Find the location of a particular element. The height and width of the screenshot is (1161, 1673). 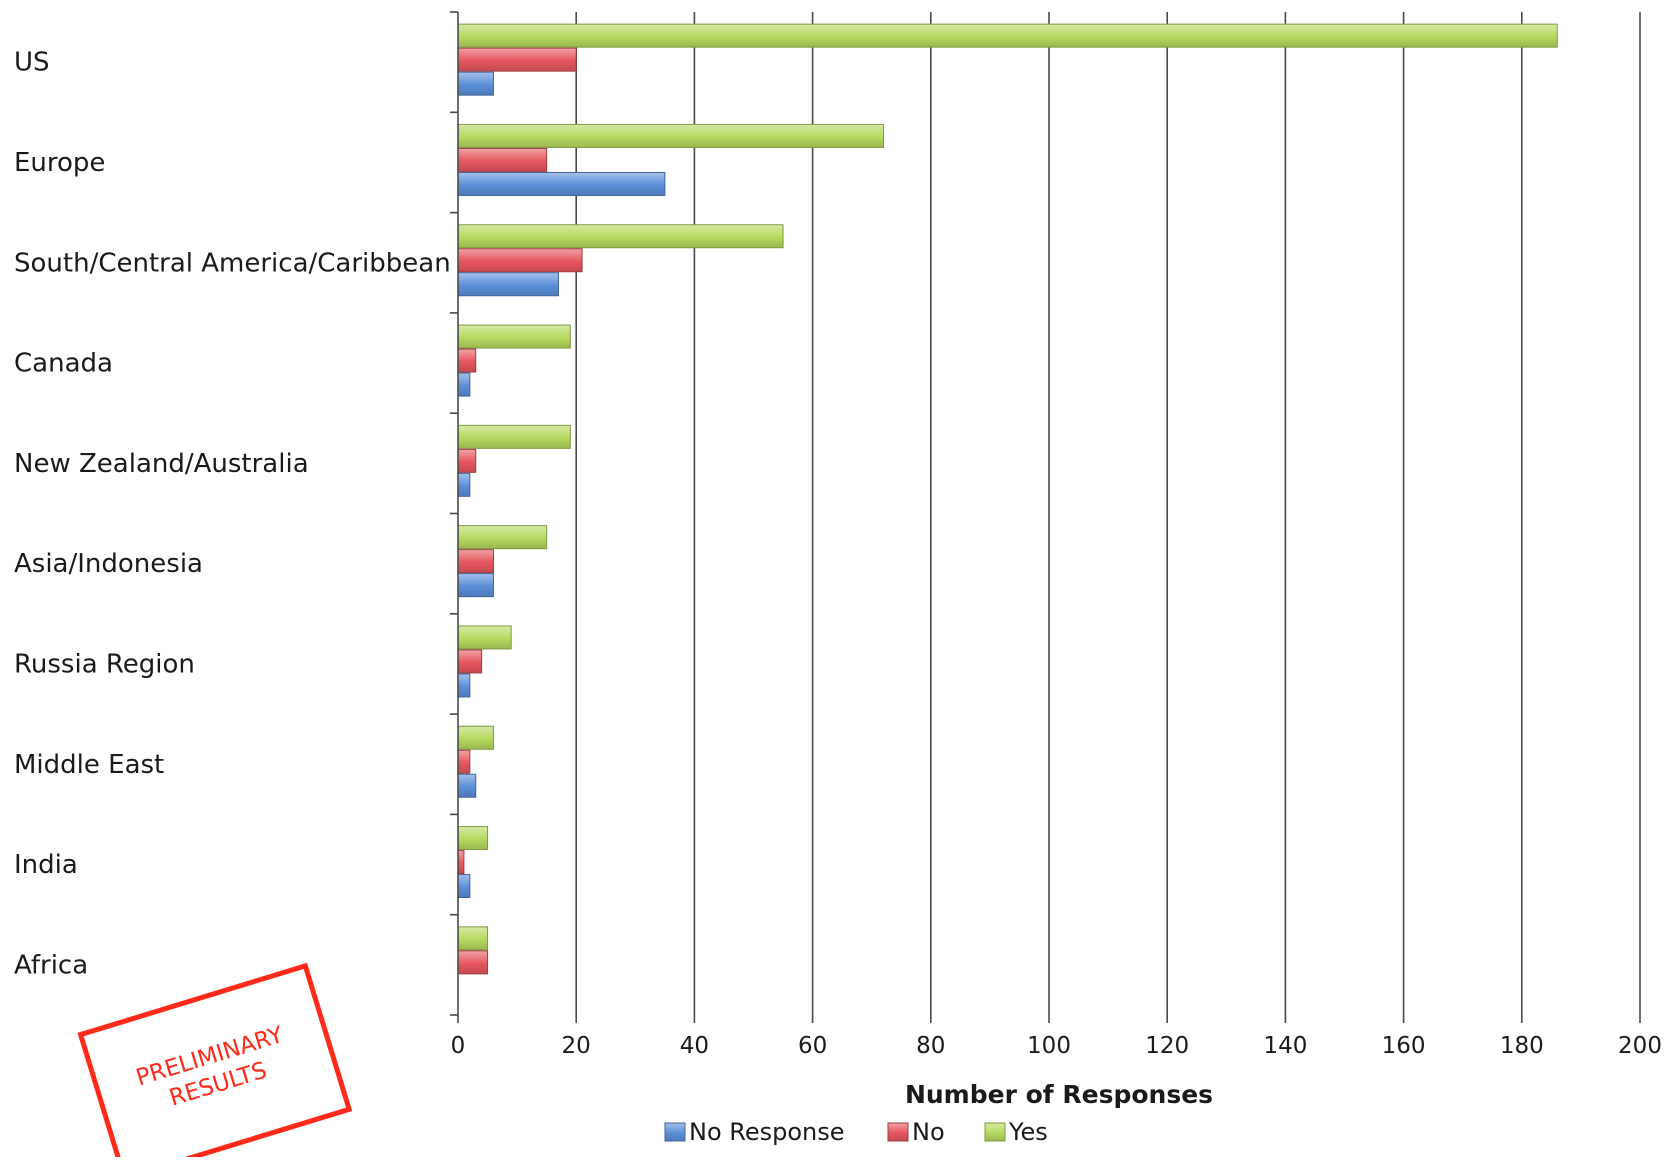

x-tick-label: 60 is located at coordinates (812, 1046).